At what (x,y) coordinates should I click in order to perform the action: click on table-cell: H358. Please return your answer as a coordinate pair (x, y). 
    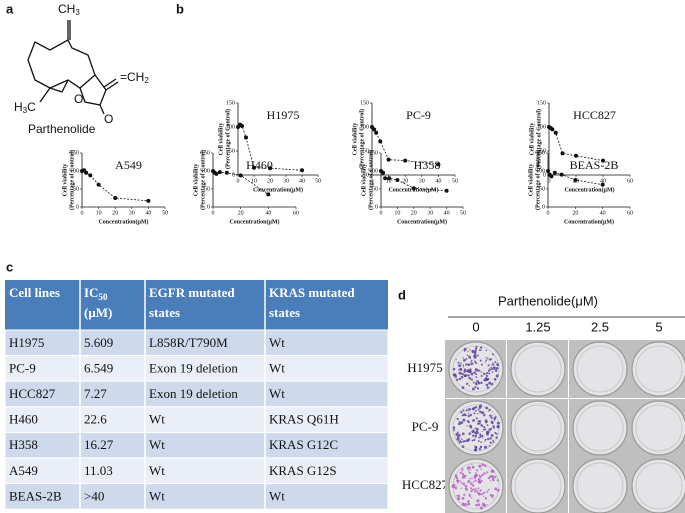
    Looking at the image, I should click on (23, 444).